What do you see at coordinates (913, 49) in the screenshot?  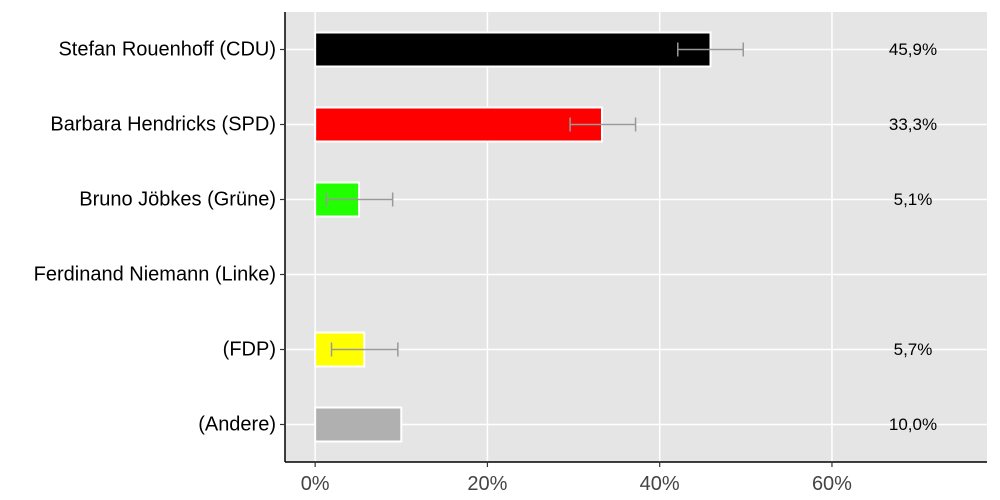 I see `bar-value-label: 45,9%` at bounding box center [913, 49].